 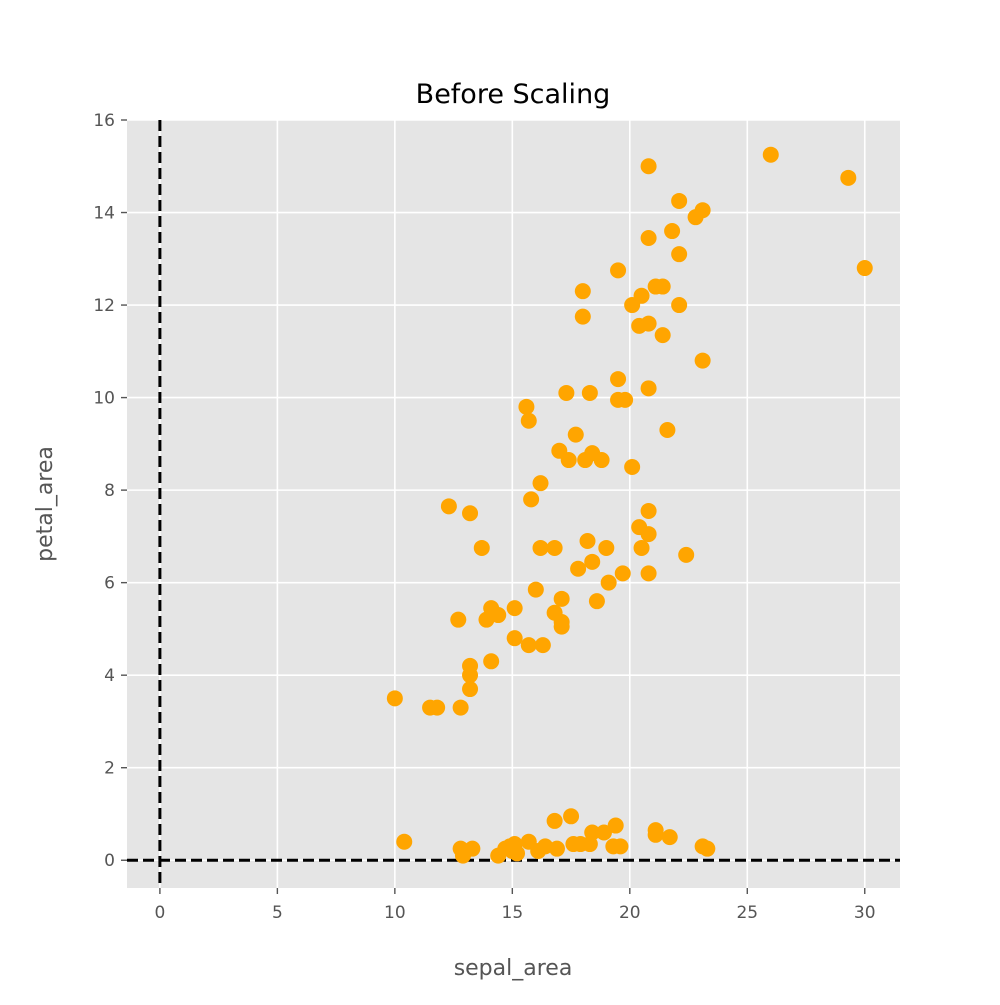 I want to click on y-tick-label: 16, so click(x=104, y=121).